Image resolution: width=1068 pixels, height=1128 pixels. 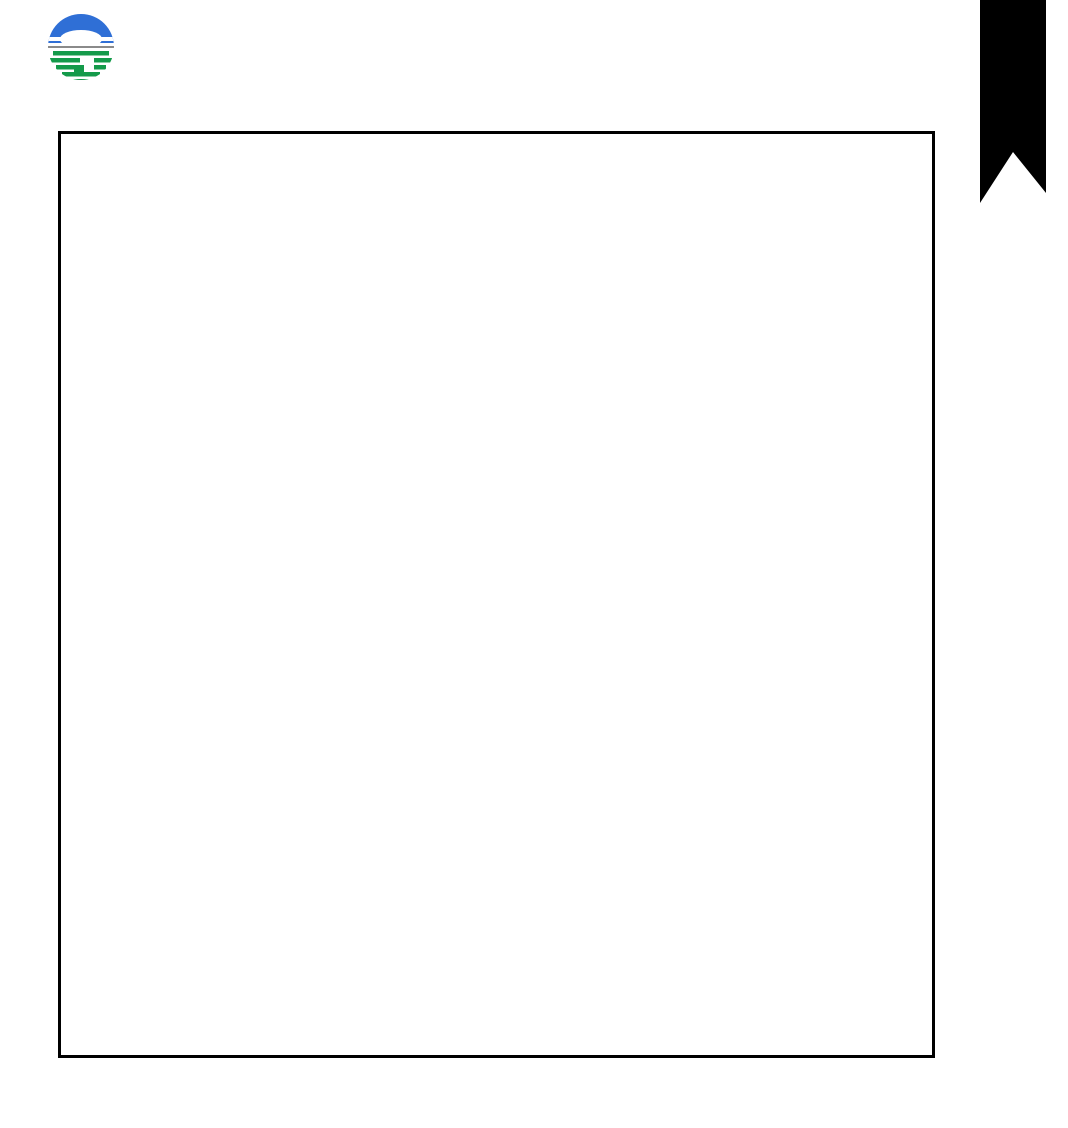 What do you see at coordinates (1013, 101) in the screenshot?
I see `ribbon-icon` at bounding box center [1013, 101].